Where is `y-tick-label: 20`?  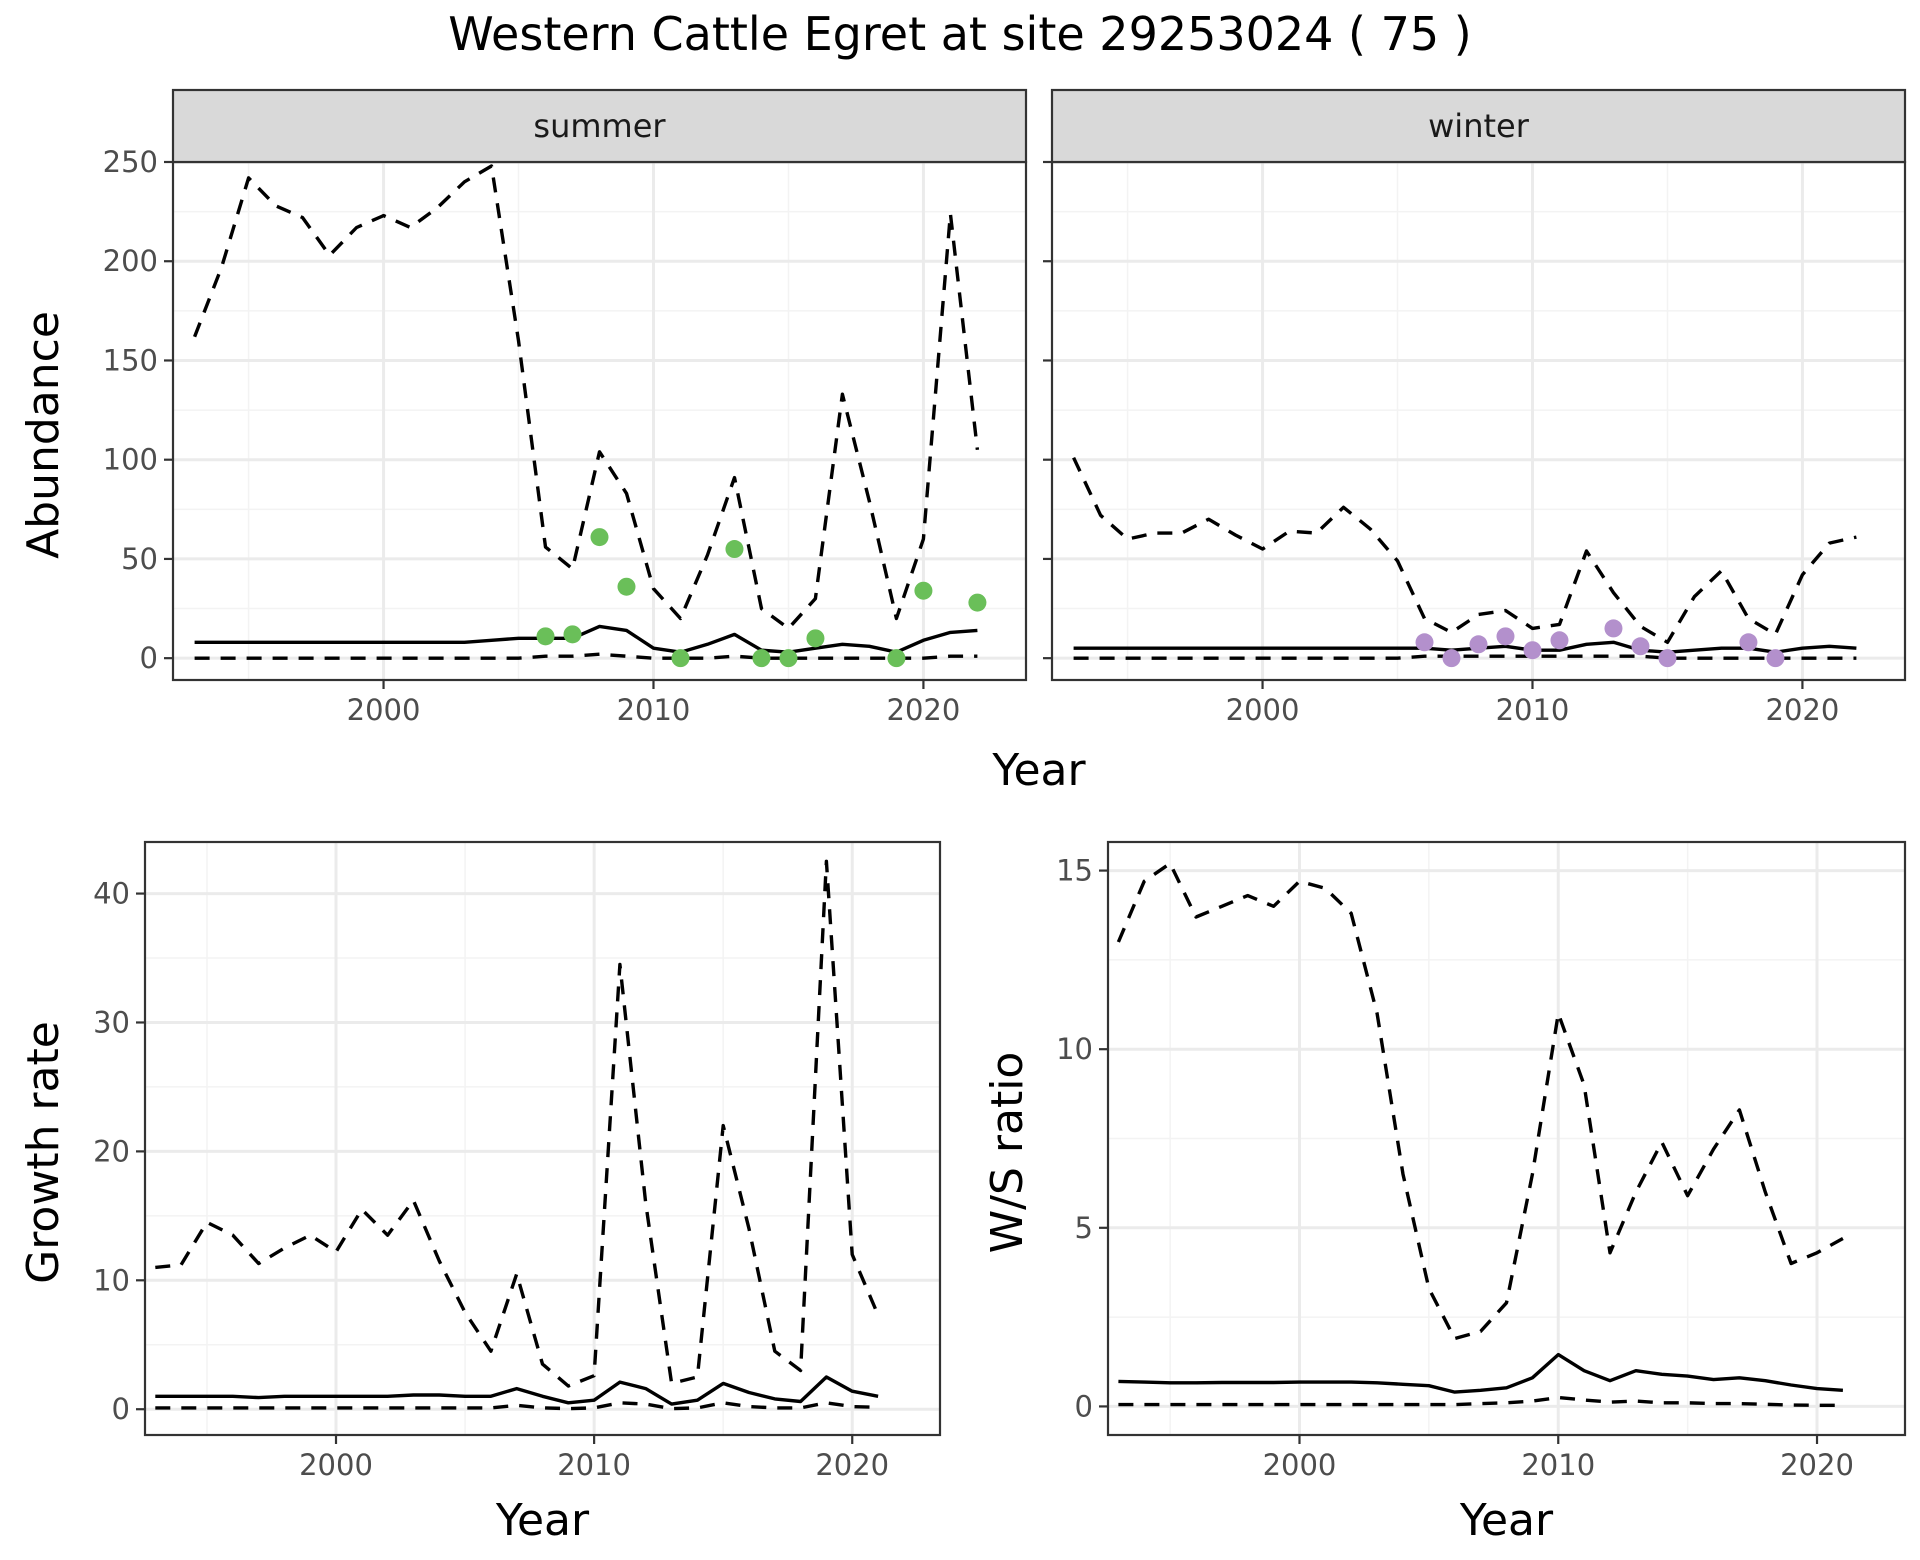
y-tick-label: 20 is located at coordinates (111, 1151).